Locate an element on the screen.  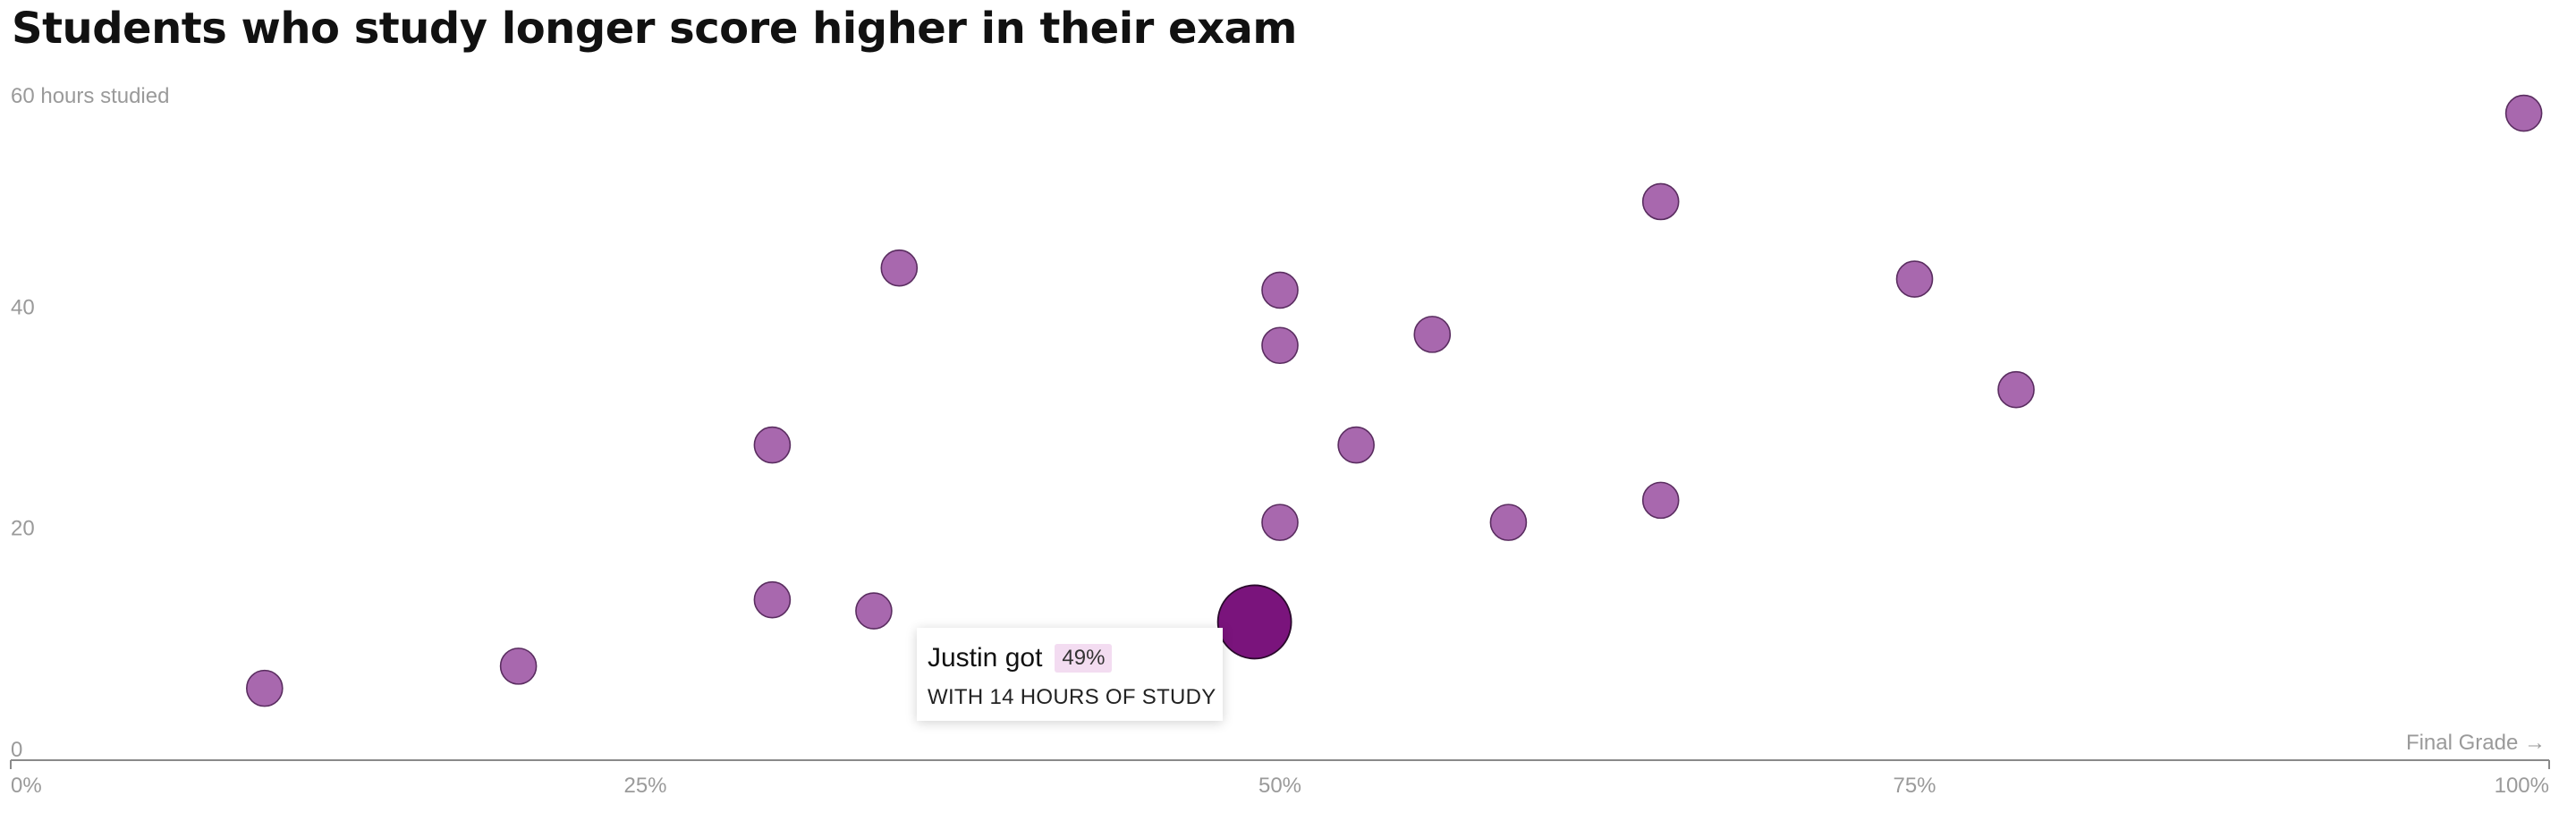
highlight-point-justin is located at coordinates (1254, 622).